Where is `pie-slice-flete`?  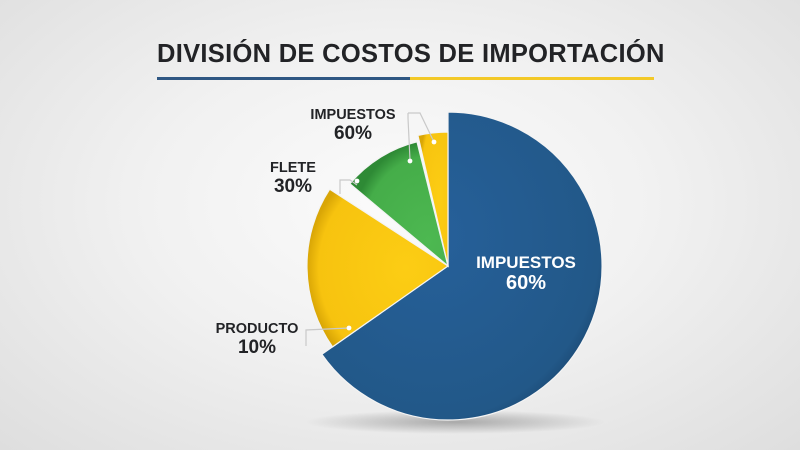 pie-slice-flete is located at coordinates (399, 204).